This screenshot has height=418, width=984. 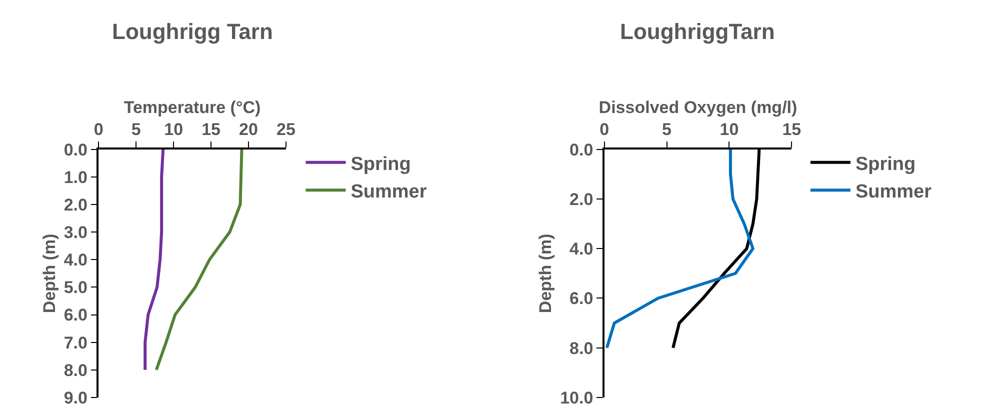 What do you see at coordinates (698, 107) in the screenshot?
I see `x-axis-title: Dissolved Oxygen (mg/l)` at bounding box center [698, 107].